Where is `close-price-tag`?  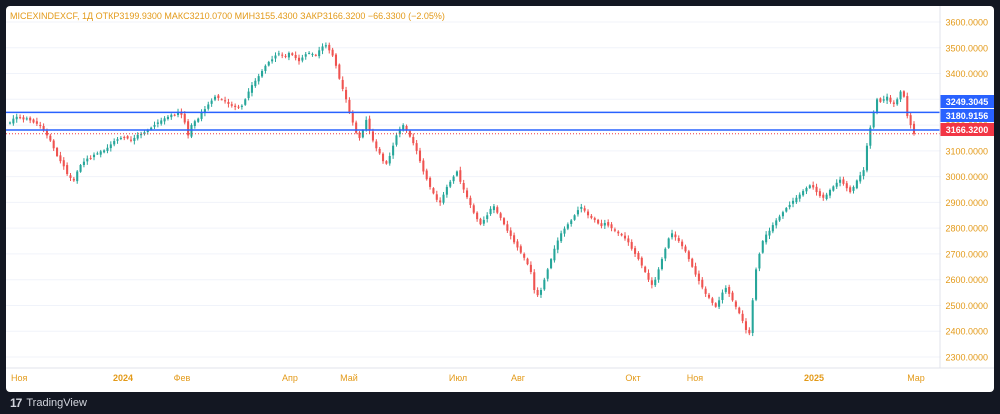 close-price-tag is located at coordinates (967, 129).